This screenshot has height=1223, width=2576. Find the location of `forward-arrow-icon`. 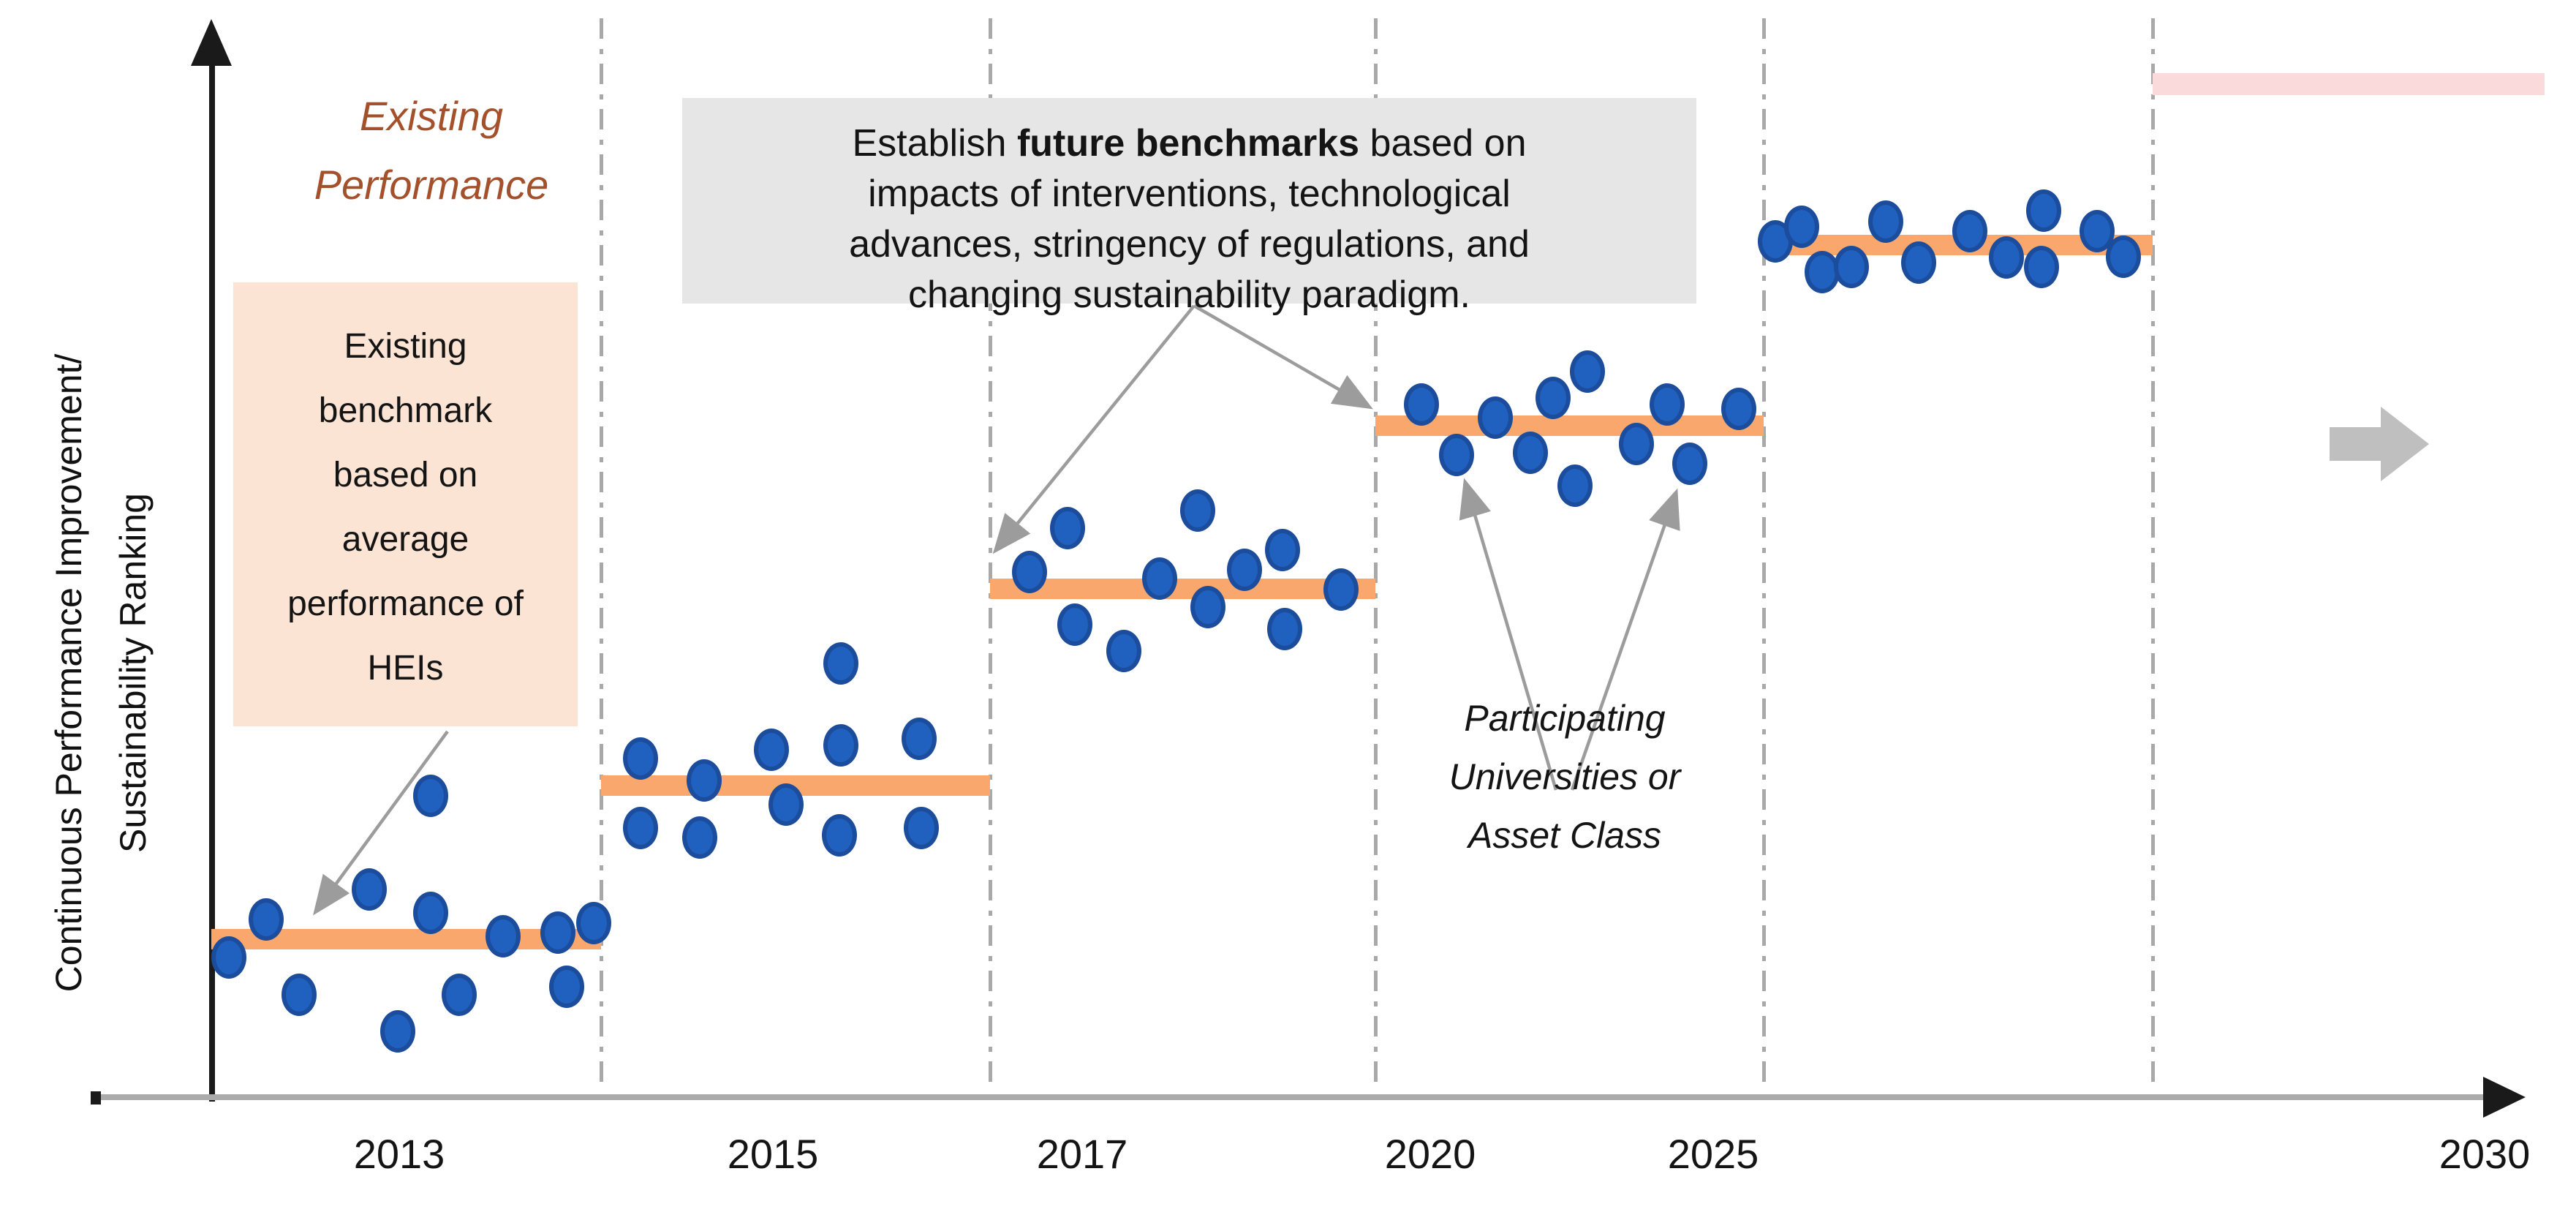

forward-arrow-icon is located at coordinates (2379, 444).